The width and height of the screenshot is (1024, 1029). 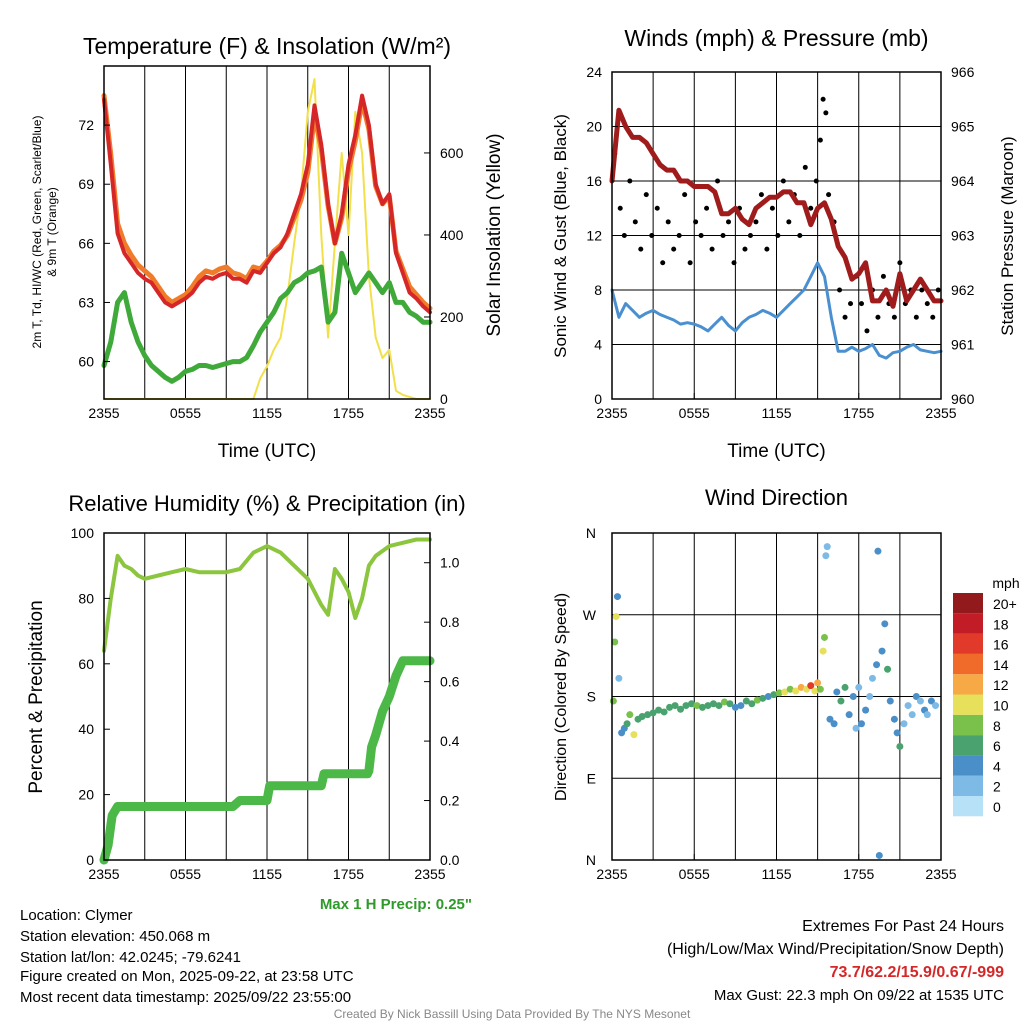 What do you see at coordinates (267, 317) in the screenshot?
I see `dewpoint-line` at bounding box center [267, 317].